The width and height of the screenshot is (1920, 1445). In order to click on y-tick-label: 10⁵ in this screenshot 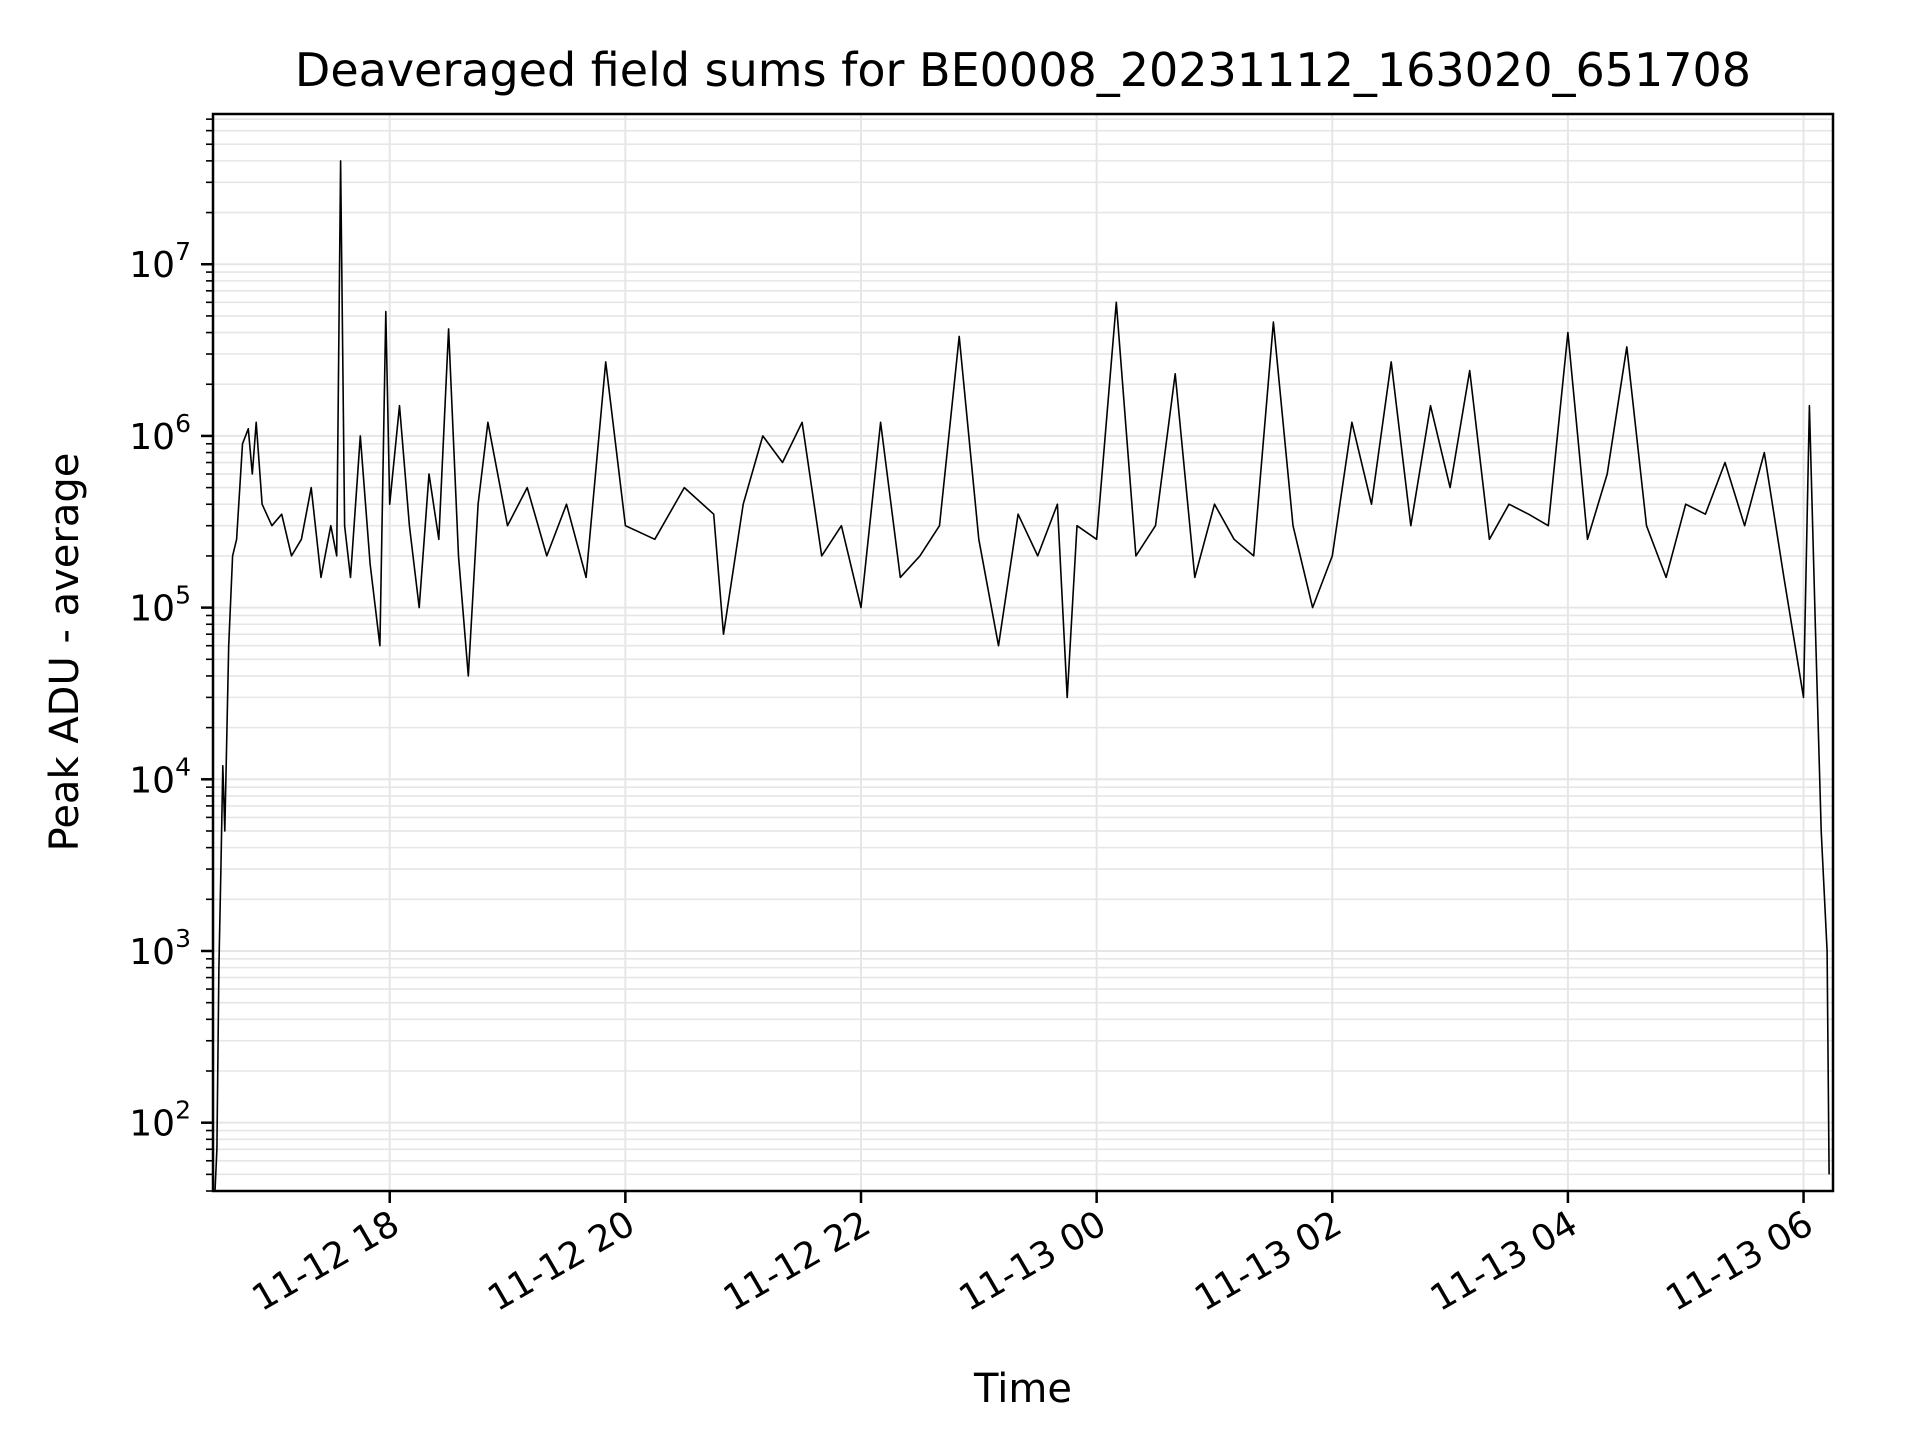, I will do `click(160, 605)`.